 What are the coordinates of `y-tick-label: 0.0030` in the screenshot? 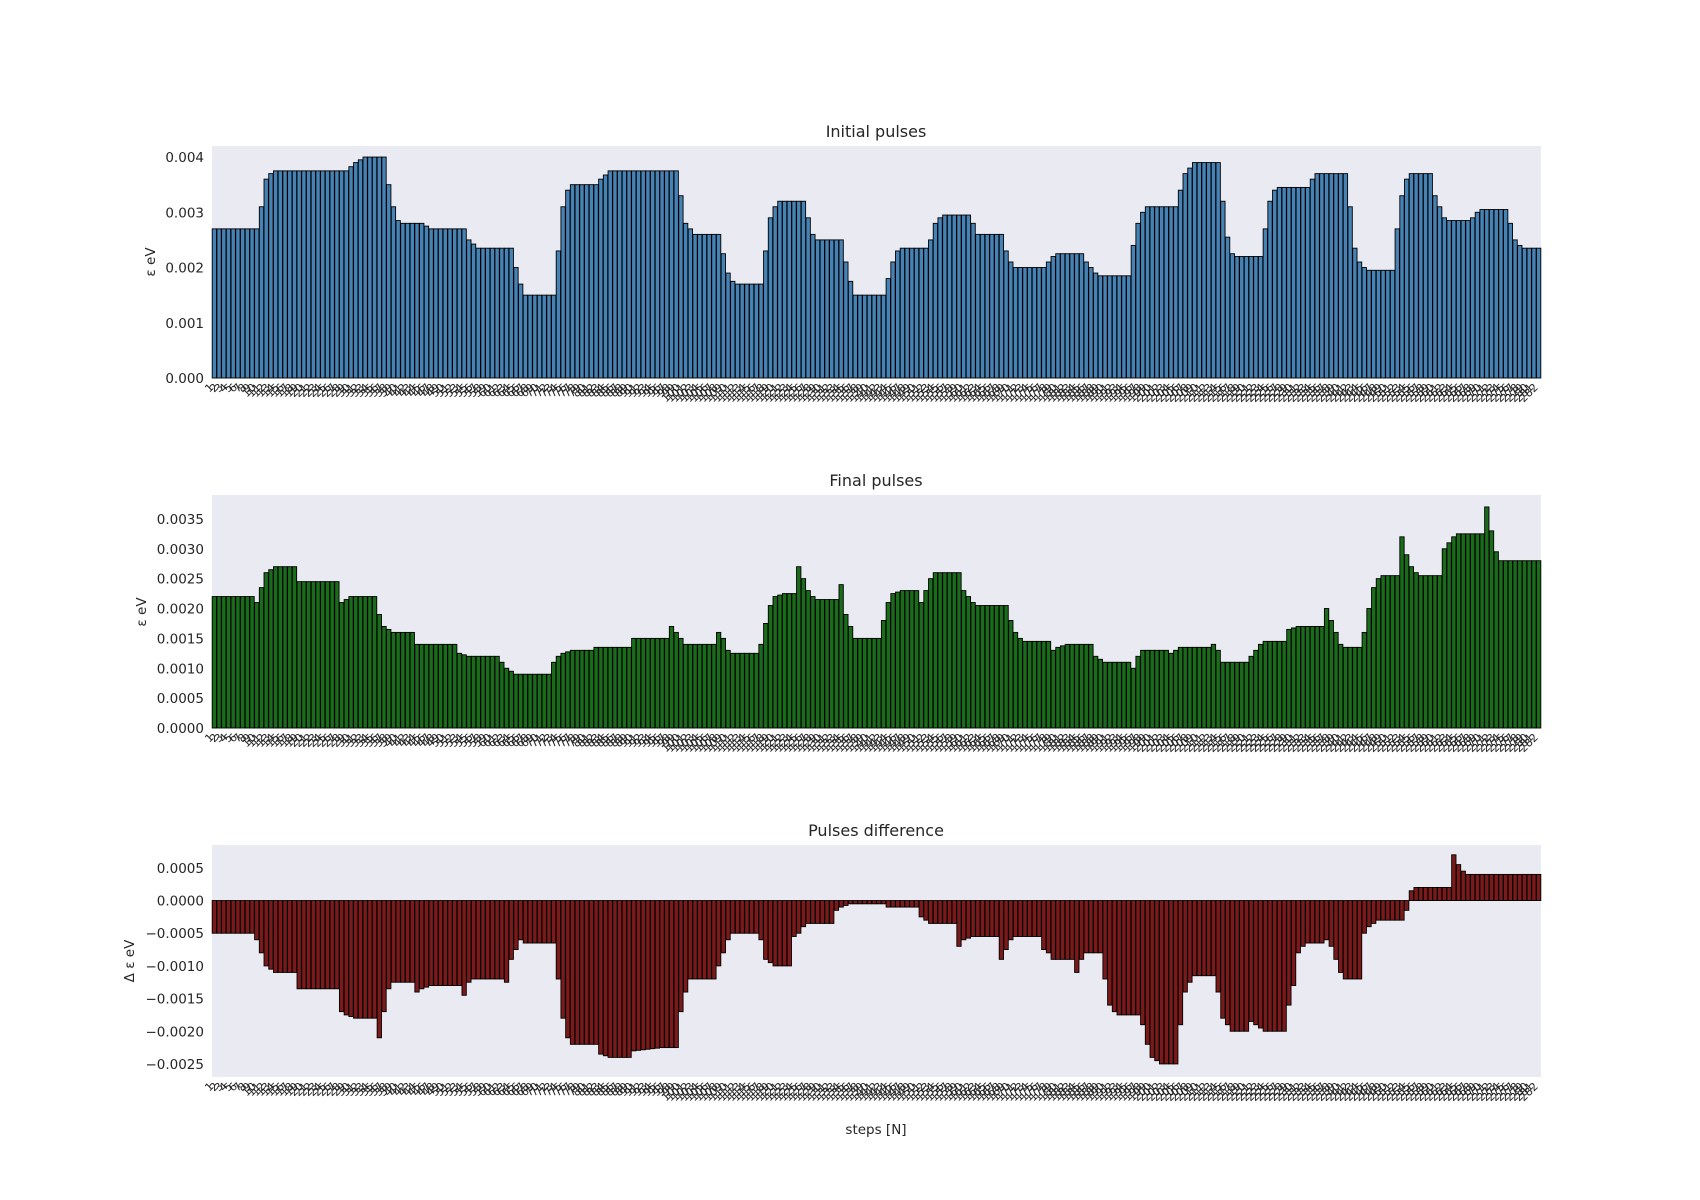 It's located at (180, 550).